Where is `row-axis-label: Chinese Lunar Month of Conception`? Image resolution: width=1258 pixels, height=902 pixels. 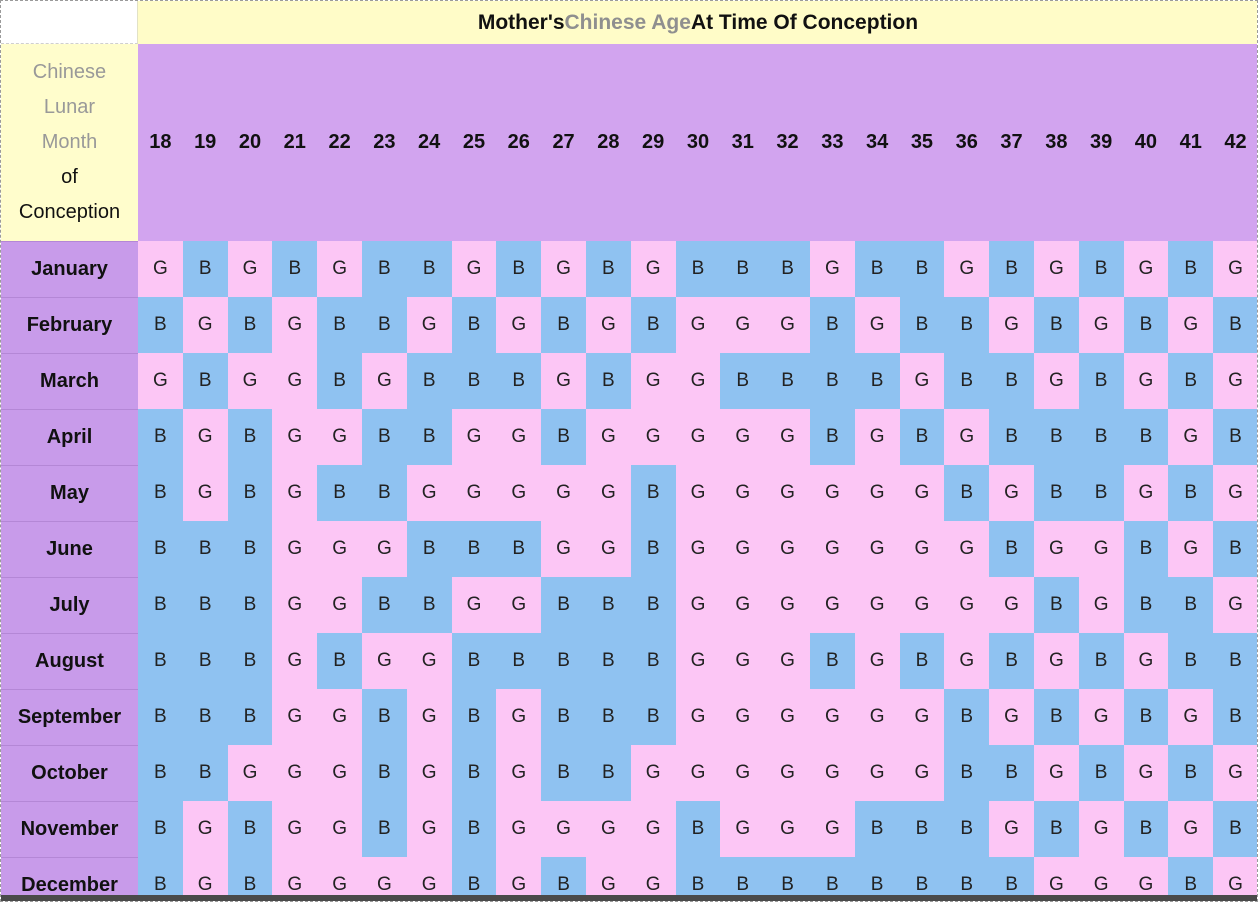 row-axis-label: Chinese Lunar Month of Conception is located at coordinates (69, 142).